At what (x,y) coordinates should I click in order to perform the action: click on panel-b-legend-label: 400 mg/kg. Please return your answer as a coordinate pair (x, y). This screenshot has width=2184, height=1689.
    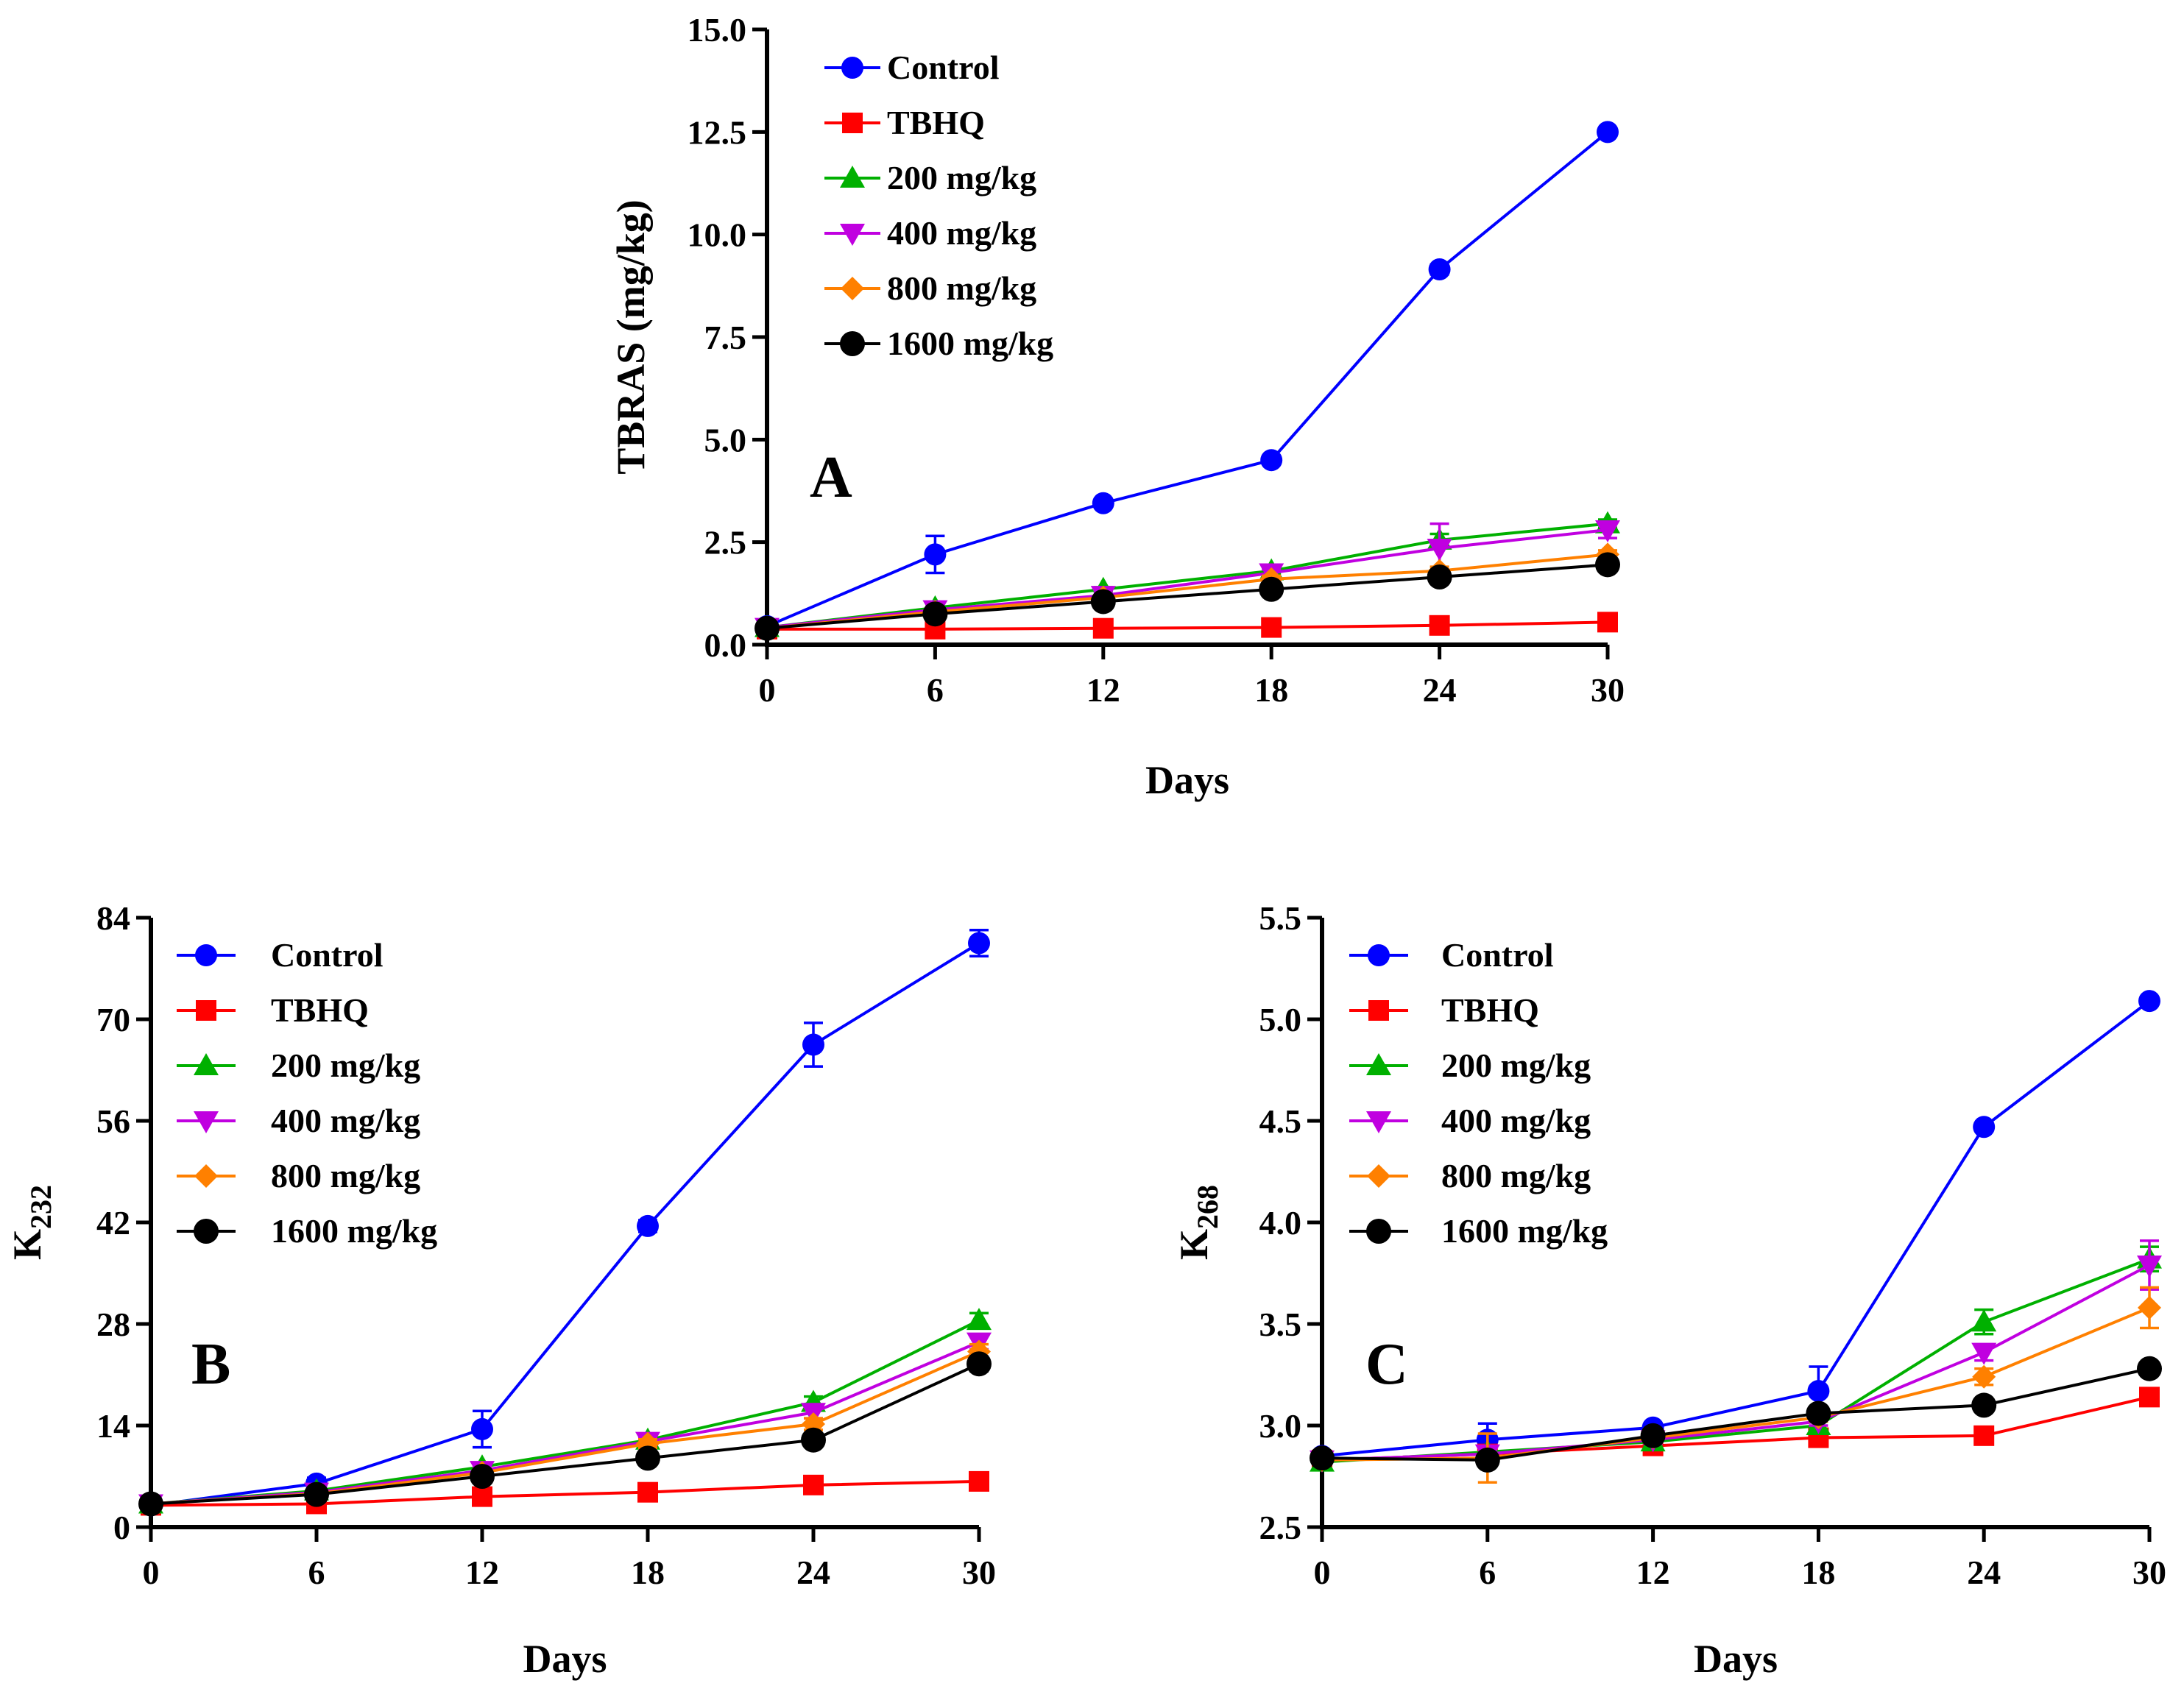
    Looking at the image, I should click on (345, 1120).